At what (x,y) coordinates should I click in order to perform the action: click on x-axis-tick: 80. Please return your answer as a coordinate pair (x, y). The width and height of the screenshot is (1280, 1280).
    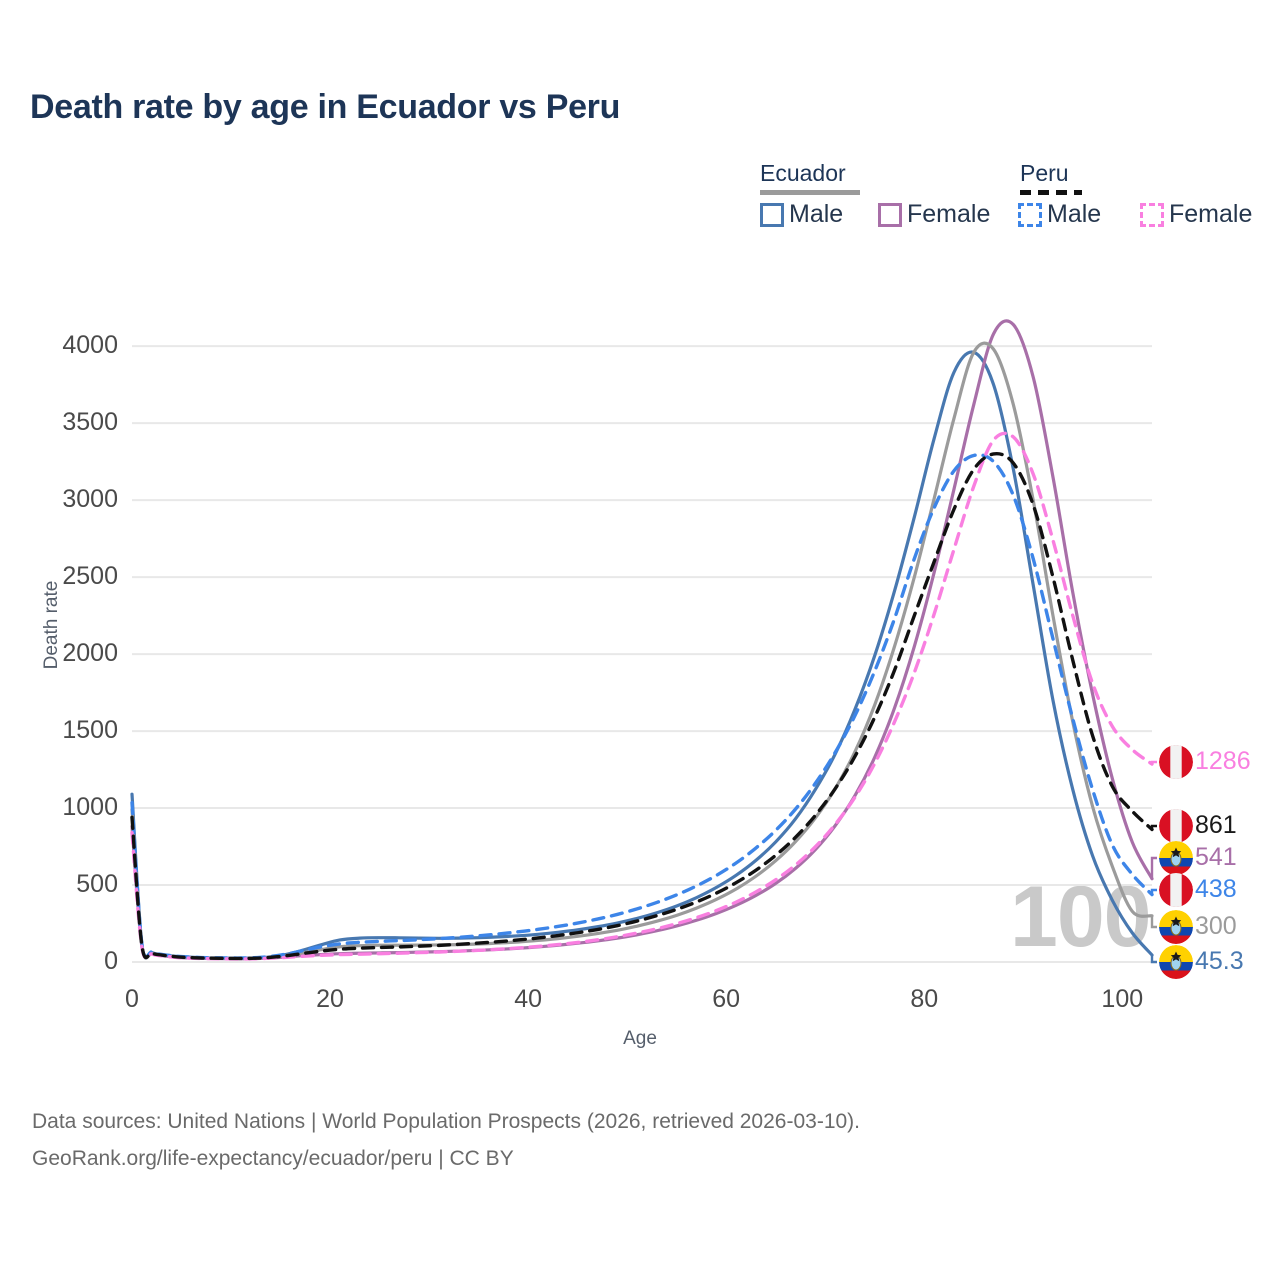
    Looking at the image, I should click on (924, 999).